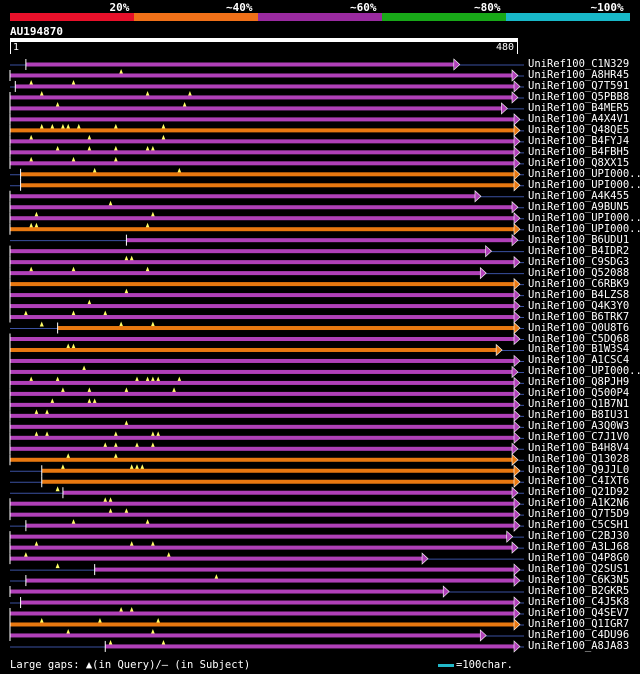 Image resolution: width=640 pixels, height=674 pixels. What do you see at coordinates (579, 74) in the screenshot?
I see `hit-label: UniRef100_A8HR45` at bounding box center [579, 74].